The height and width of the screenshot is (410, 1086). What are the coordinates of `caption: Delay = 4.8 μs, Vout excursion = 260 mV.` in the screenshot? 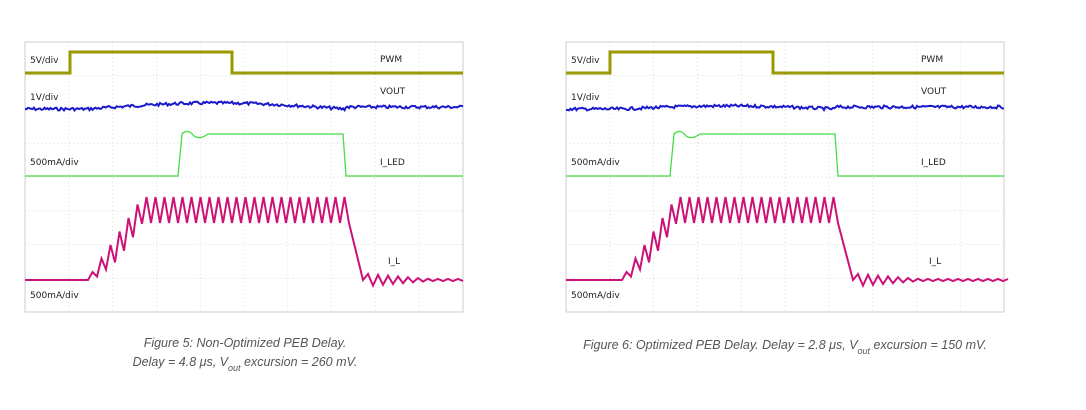 It's located at (245, 364).